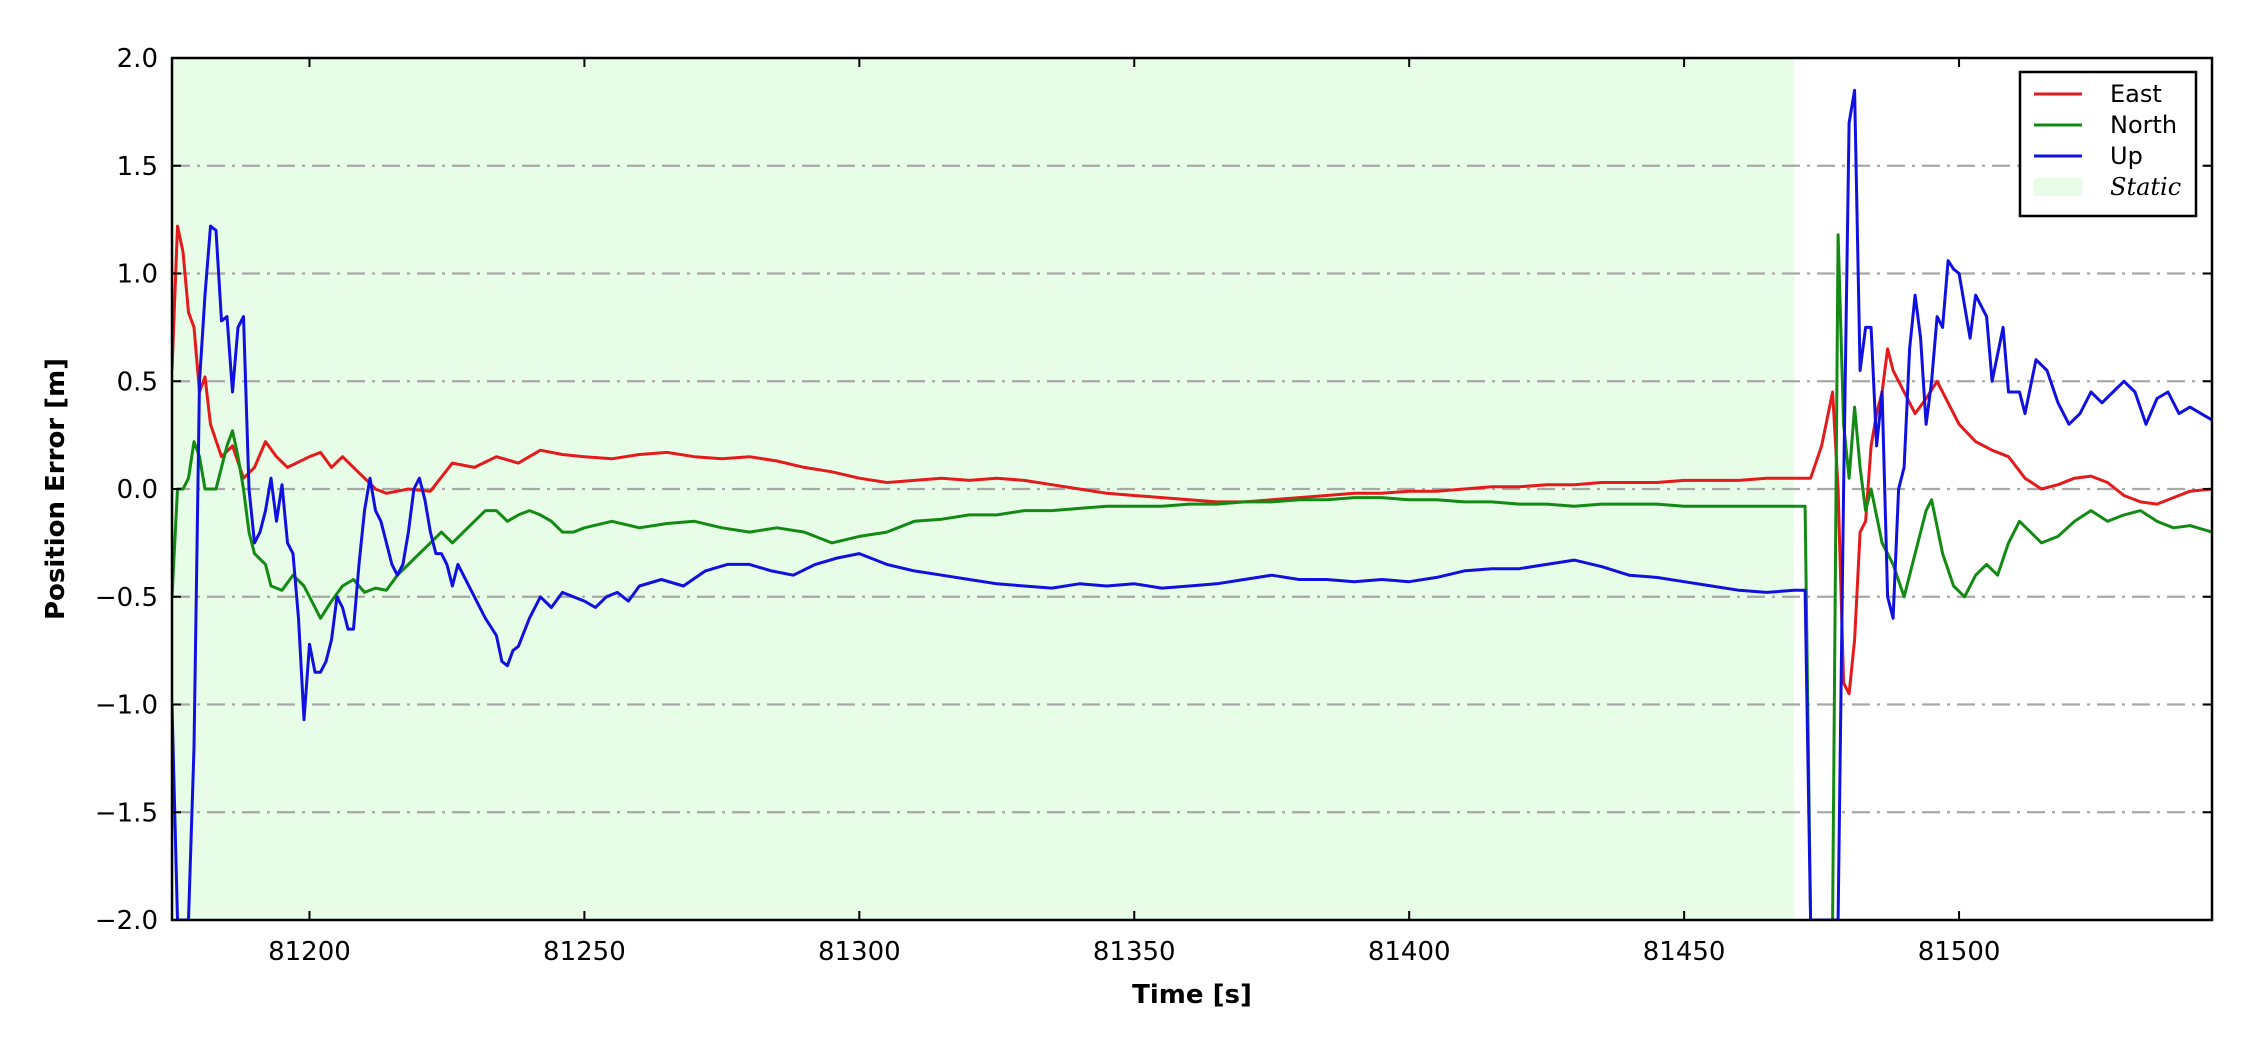 Image resolution: width=2250 pixels, height=1050 pixels. What do you see at coordinates (137, 490) in the screenshot?
I see `y-tick-label: 0.0` at bounding box center [137, 490].